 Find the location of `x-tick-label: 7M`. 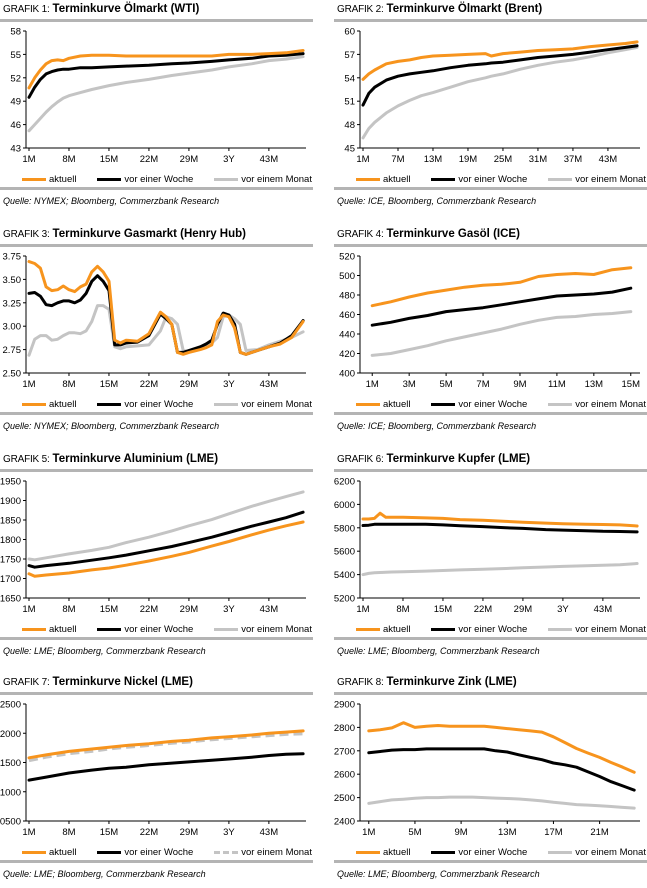

x-tick-label: 7M is located at coordinates (397, 159).